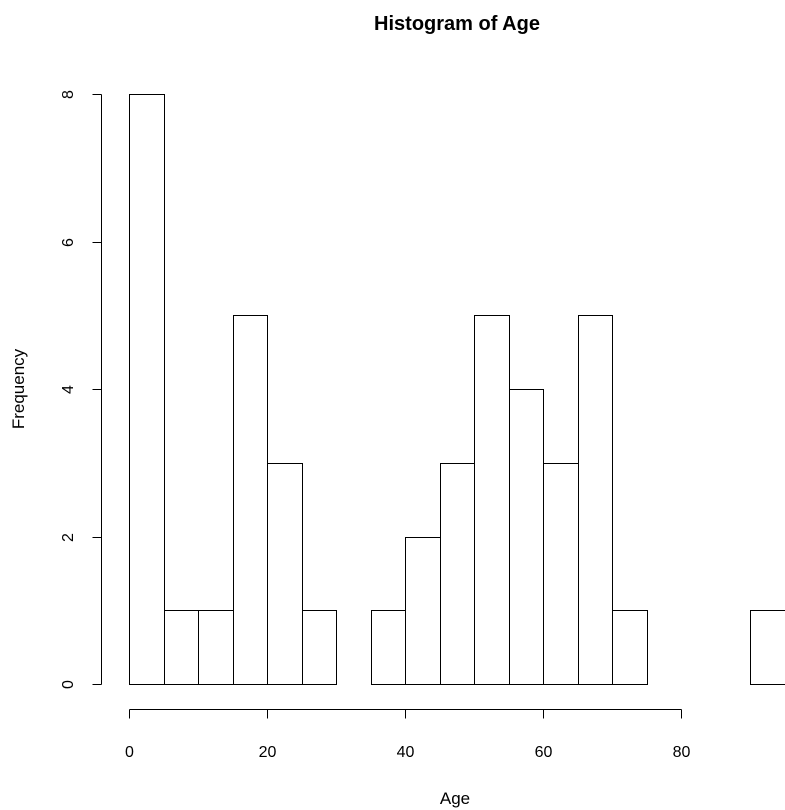 Image resolution: width=785 pixels, height=810 pixels. Describe the element at coordinates (68, 684) in the screenshot. I see `y-tick-label-0: 0` at that location.